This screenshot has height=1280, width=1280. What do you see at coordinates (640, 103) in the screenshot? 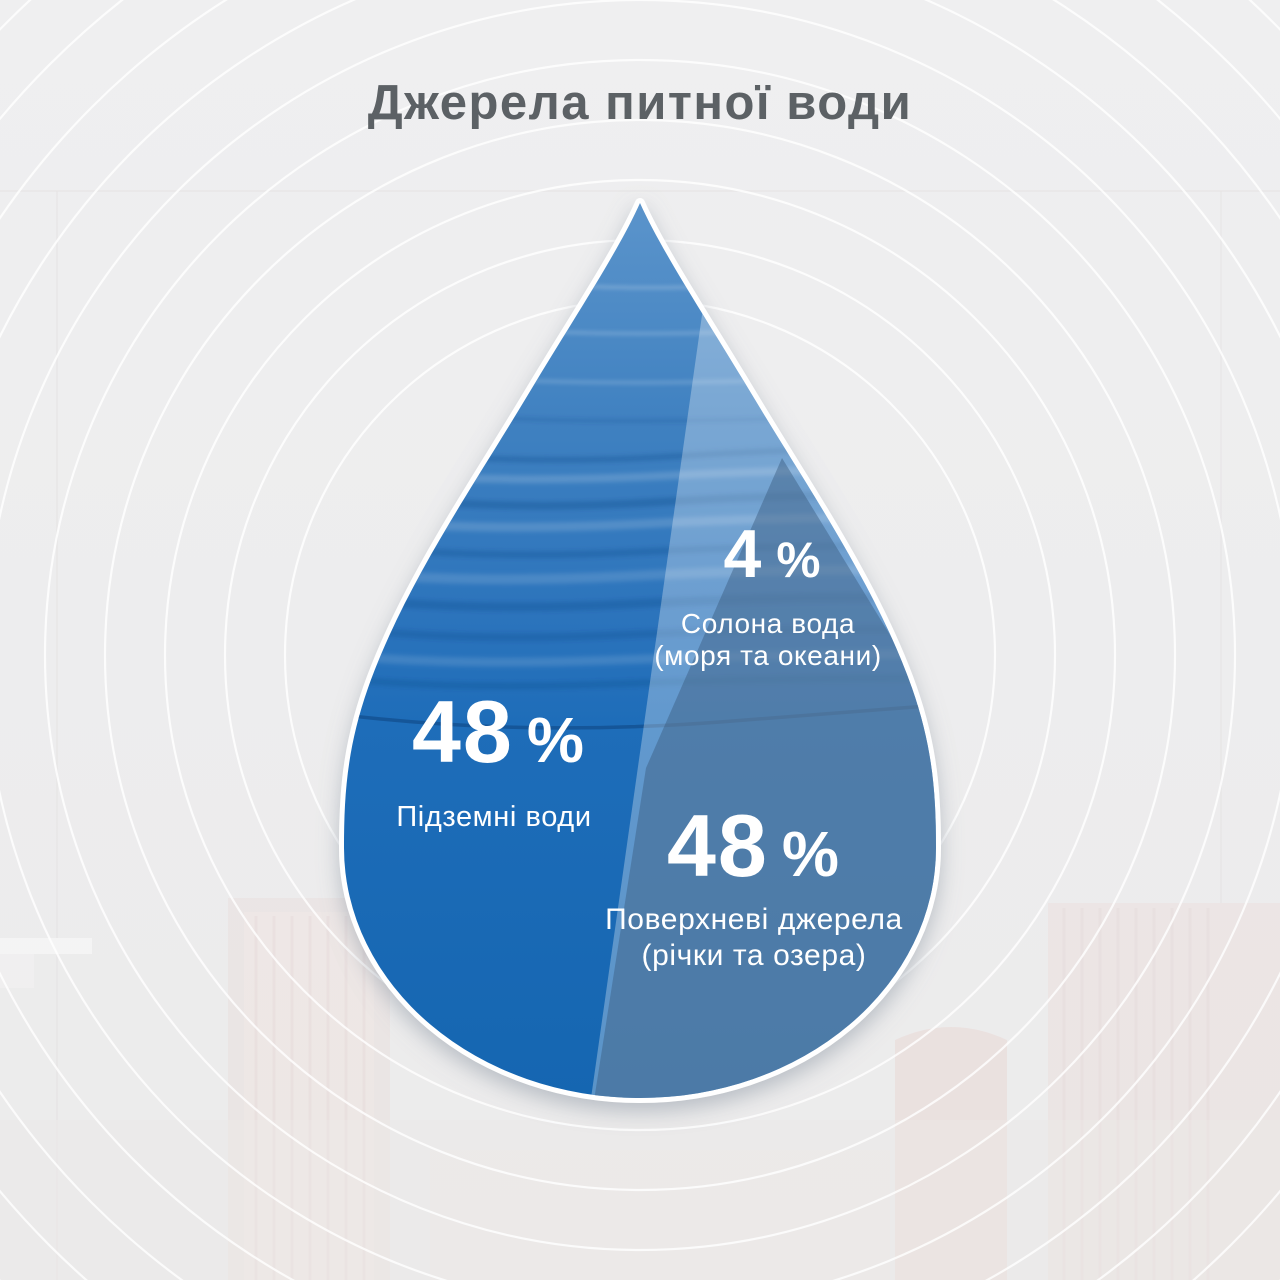
I see `page-title: Джерела питної води` at bounding box center [640, 103].